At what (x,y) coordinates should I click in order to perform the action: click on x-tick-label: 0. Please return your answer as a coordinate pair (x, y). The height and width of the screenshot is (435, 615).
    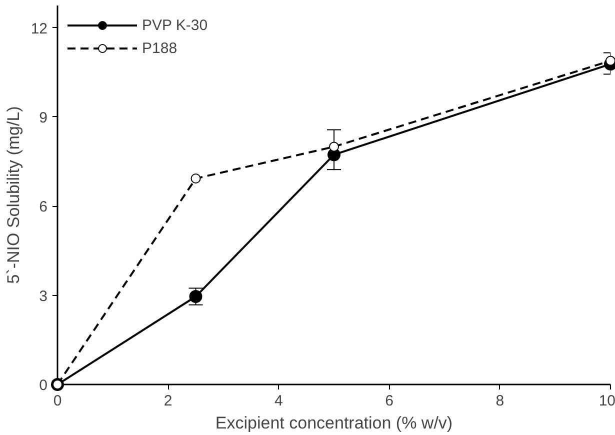
    Looking at the image, I should click on (57, 401).